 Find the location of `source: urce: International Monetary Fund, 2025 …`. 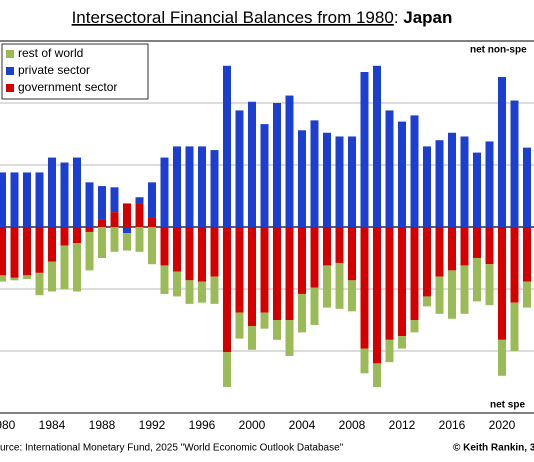

source: urce: International Monetary Fund, 2025 … is located at coordinates (172, 448).